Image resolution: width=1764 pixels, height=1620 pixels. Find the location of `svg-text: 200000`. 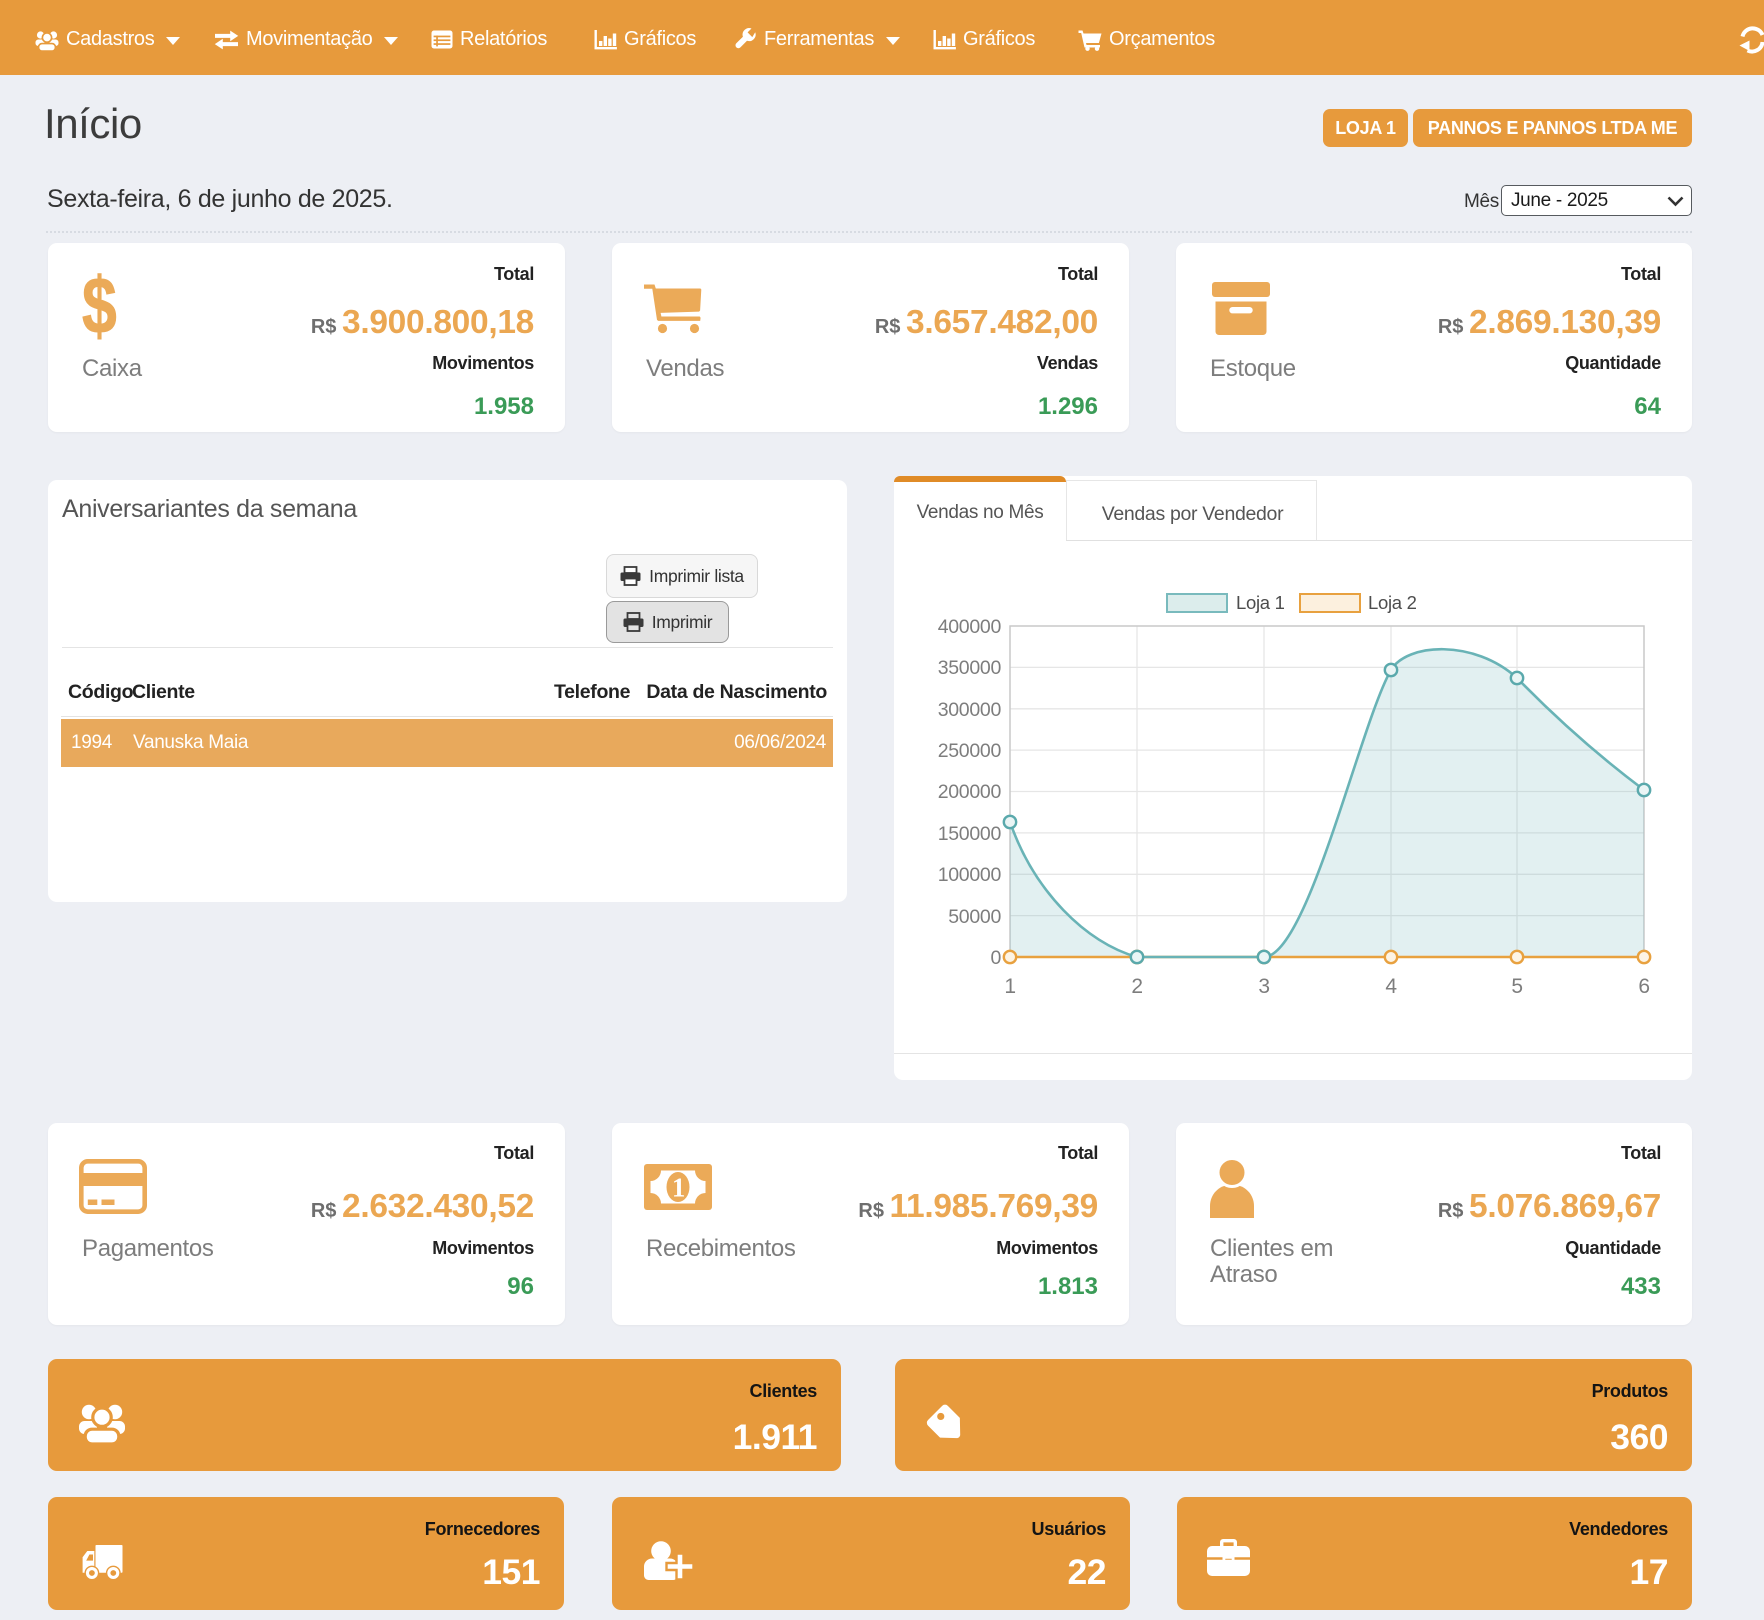

svg-text: 200000 is located at coordinates (970, 792).